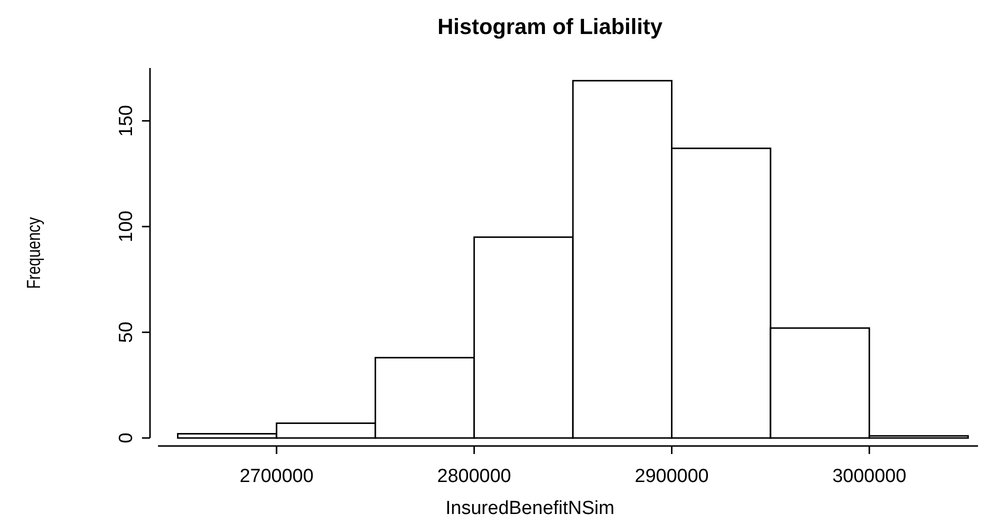 This screenshot has height=526, width=990. I want to click on y-tick-label: 150, so click(126, 121).